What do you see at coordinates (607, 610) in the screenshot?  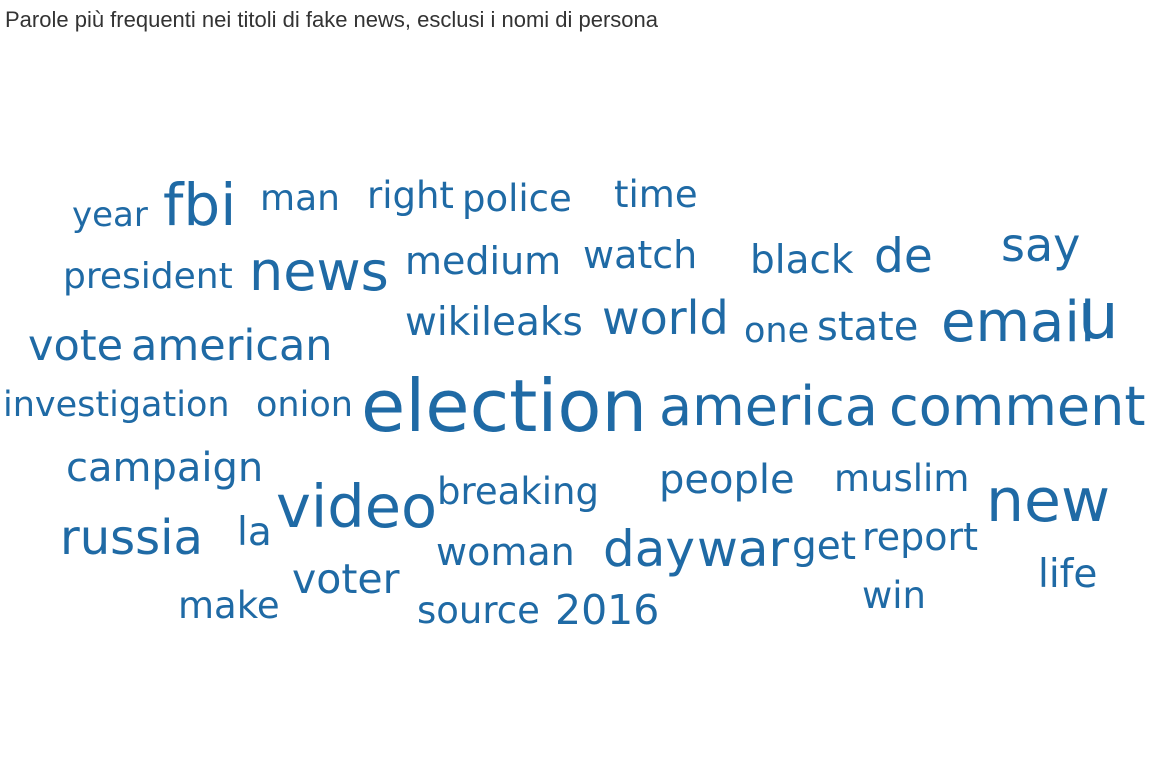 I see `word-2016: 2016` at bounding box center [607, 610].